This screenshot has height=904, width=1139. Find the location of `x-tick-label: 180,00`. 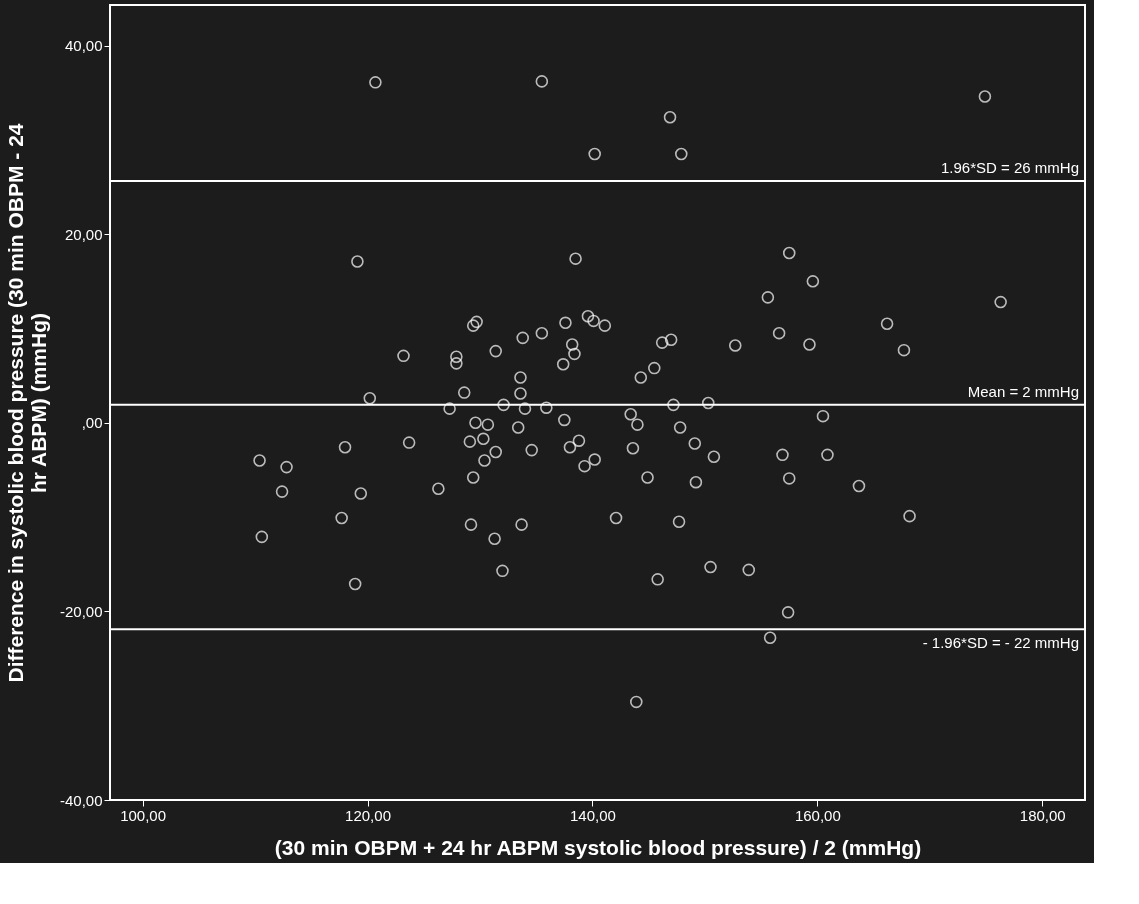

x-tick-label: 180,00 is located at coordinates (1042, 815).